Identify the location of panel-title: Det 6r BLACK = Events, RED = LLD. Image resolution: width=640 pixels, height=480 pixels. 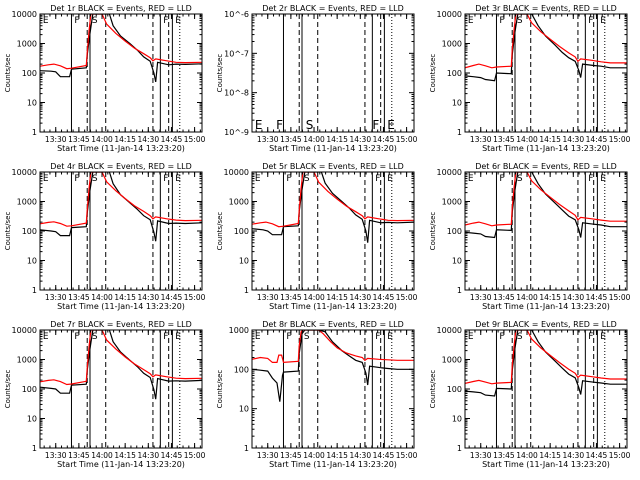
(546, 166).